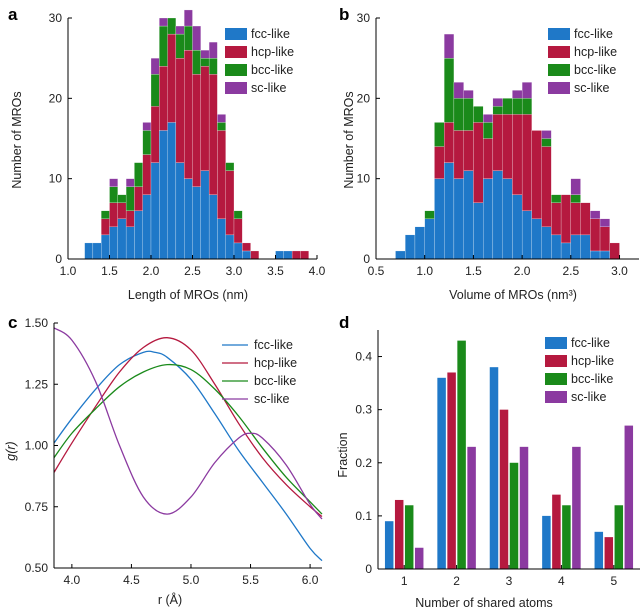 The height and width of the screenshot is (611, 644). I want to click on panel-d-x-tick-label: 4, so click(561, 581).